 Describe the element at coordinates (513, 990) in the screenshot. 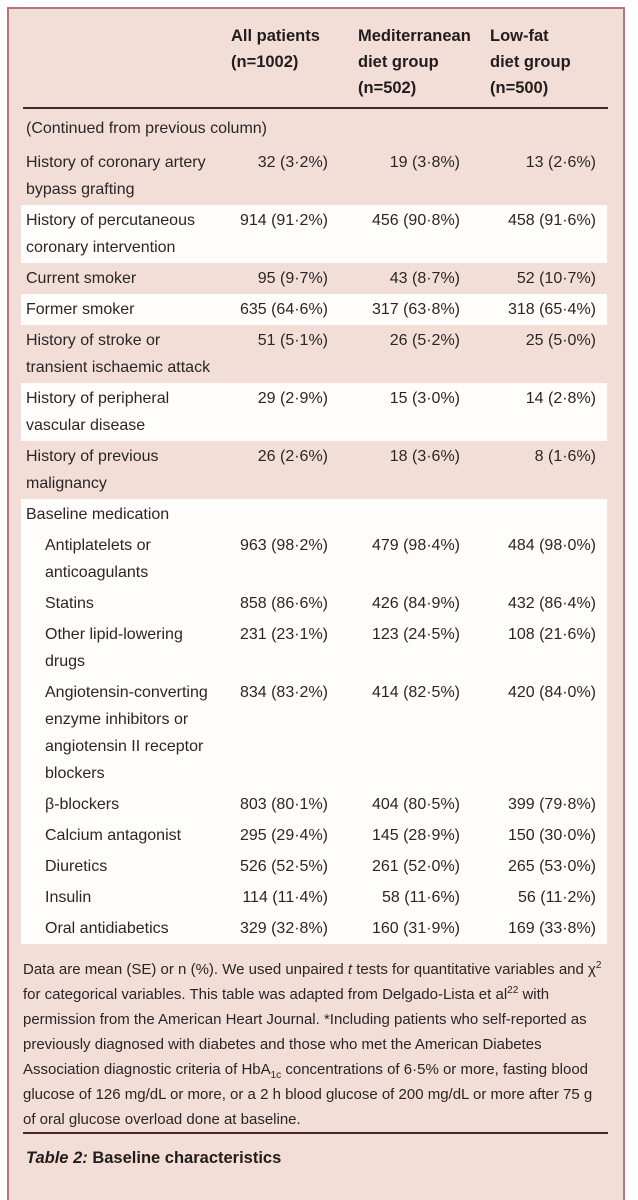

I see `footnote-reference-superscript: 22` at that location.